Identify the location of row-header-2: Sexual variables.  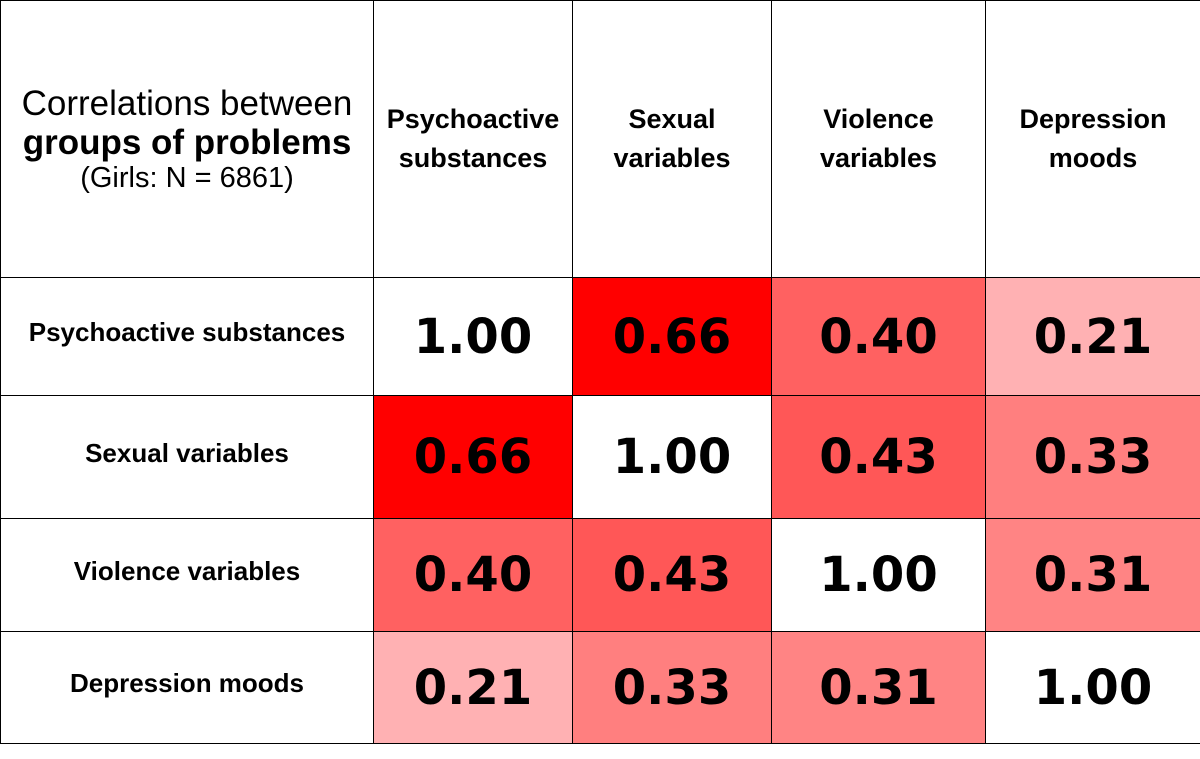
(187, 457).